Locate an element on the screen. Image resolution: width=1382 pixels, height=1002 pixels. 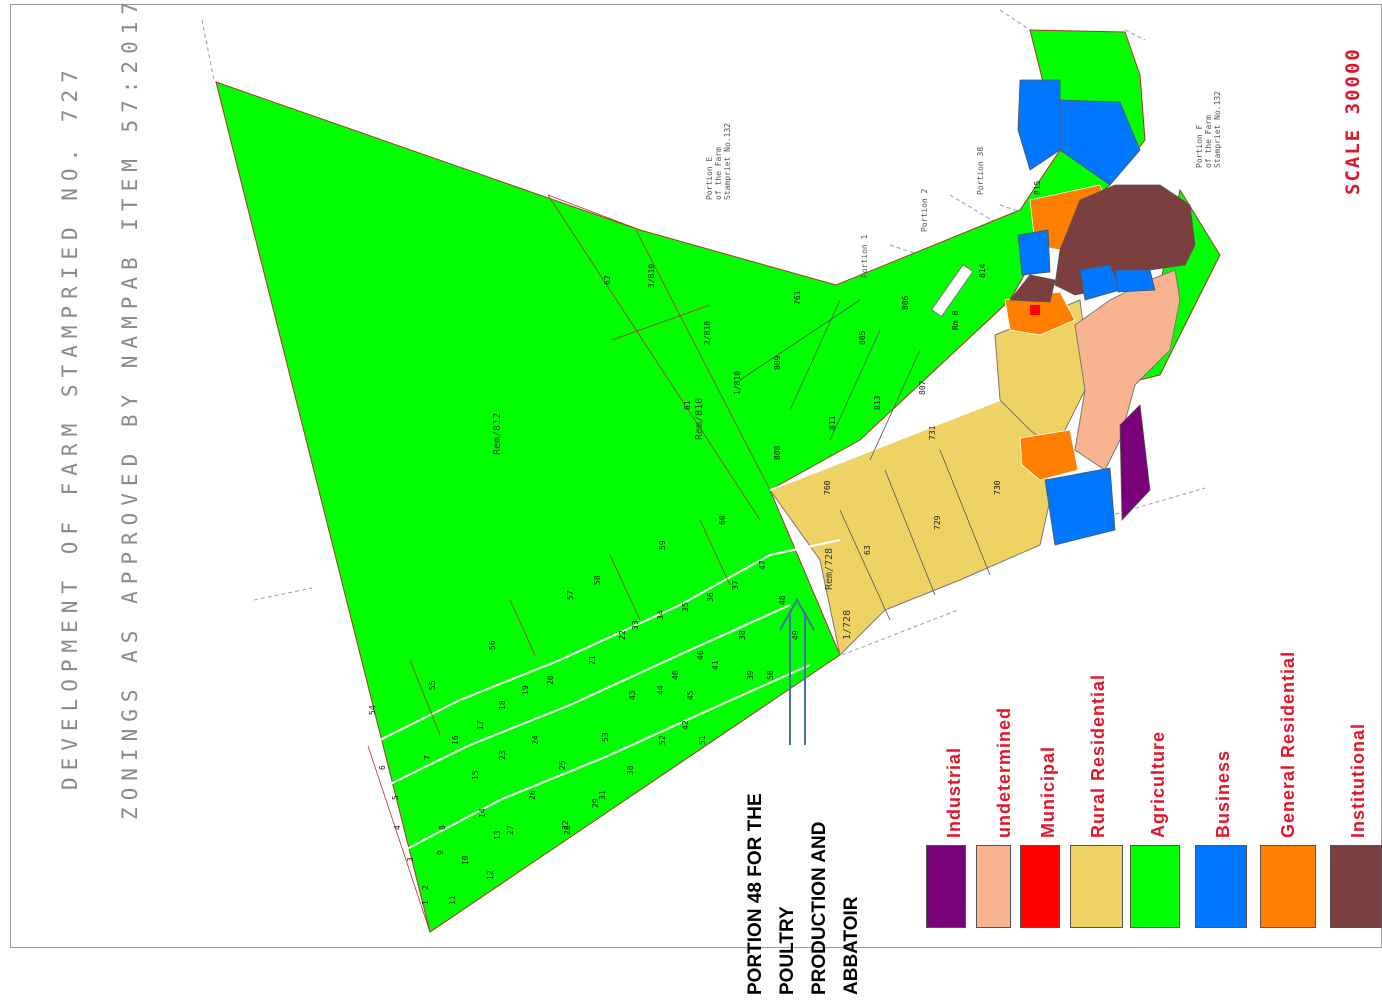
parcel-number-48: 48 is located at coordinates (782, 600).